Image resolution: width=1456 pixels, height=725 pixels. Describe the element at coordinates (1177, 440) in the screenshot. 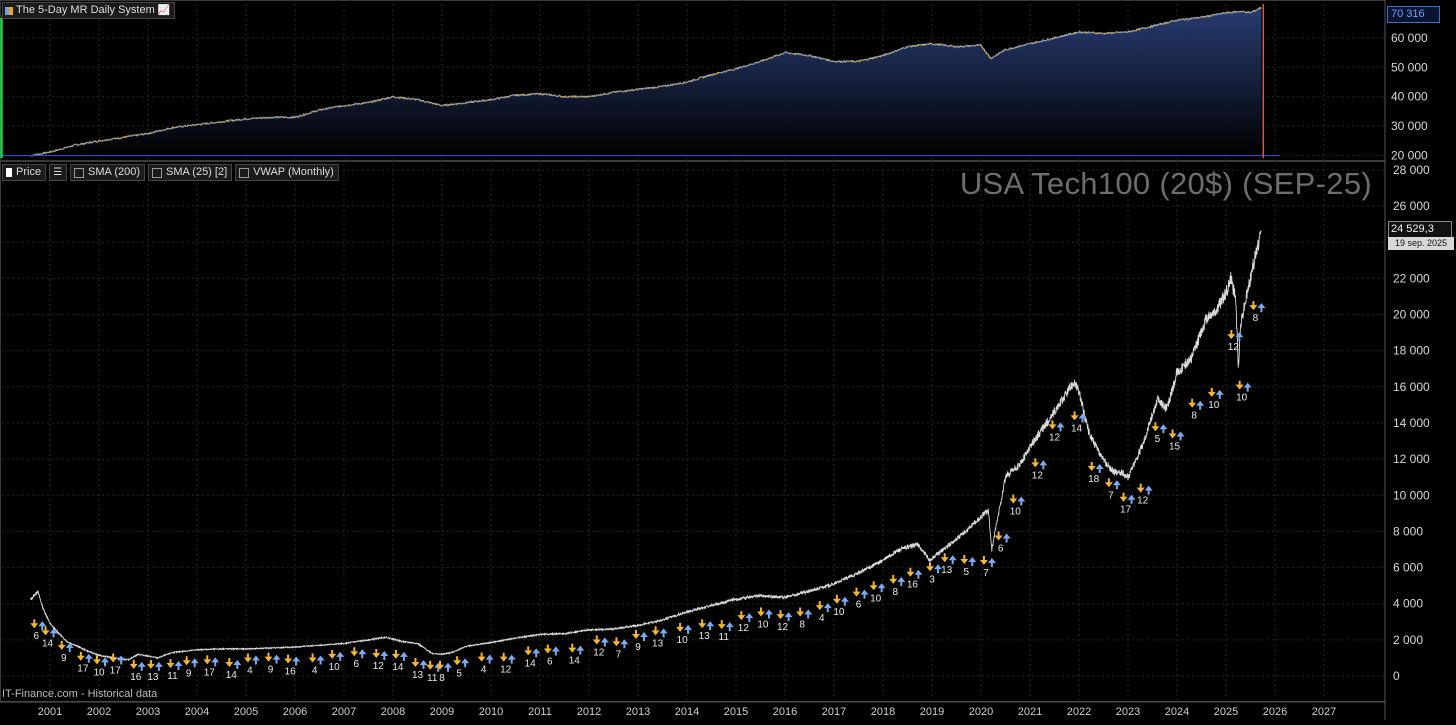

I see `trade-marker: 15` at that location.